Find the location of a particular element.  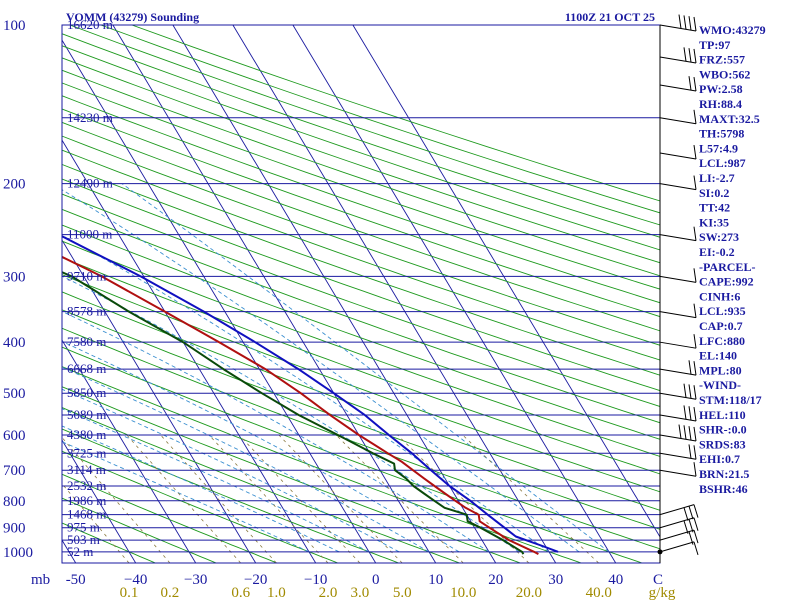

height-label: 5089 m is located at coordinates (86, 414).